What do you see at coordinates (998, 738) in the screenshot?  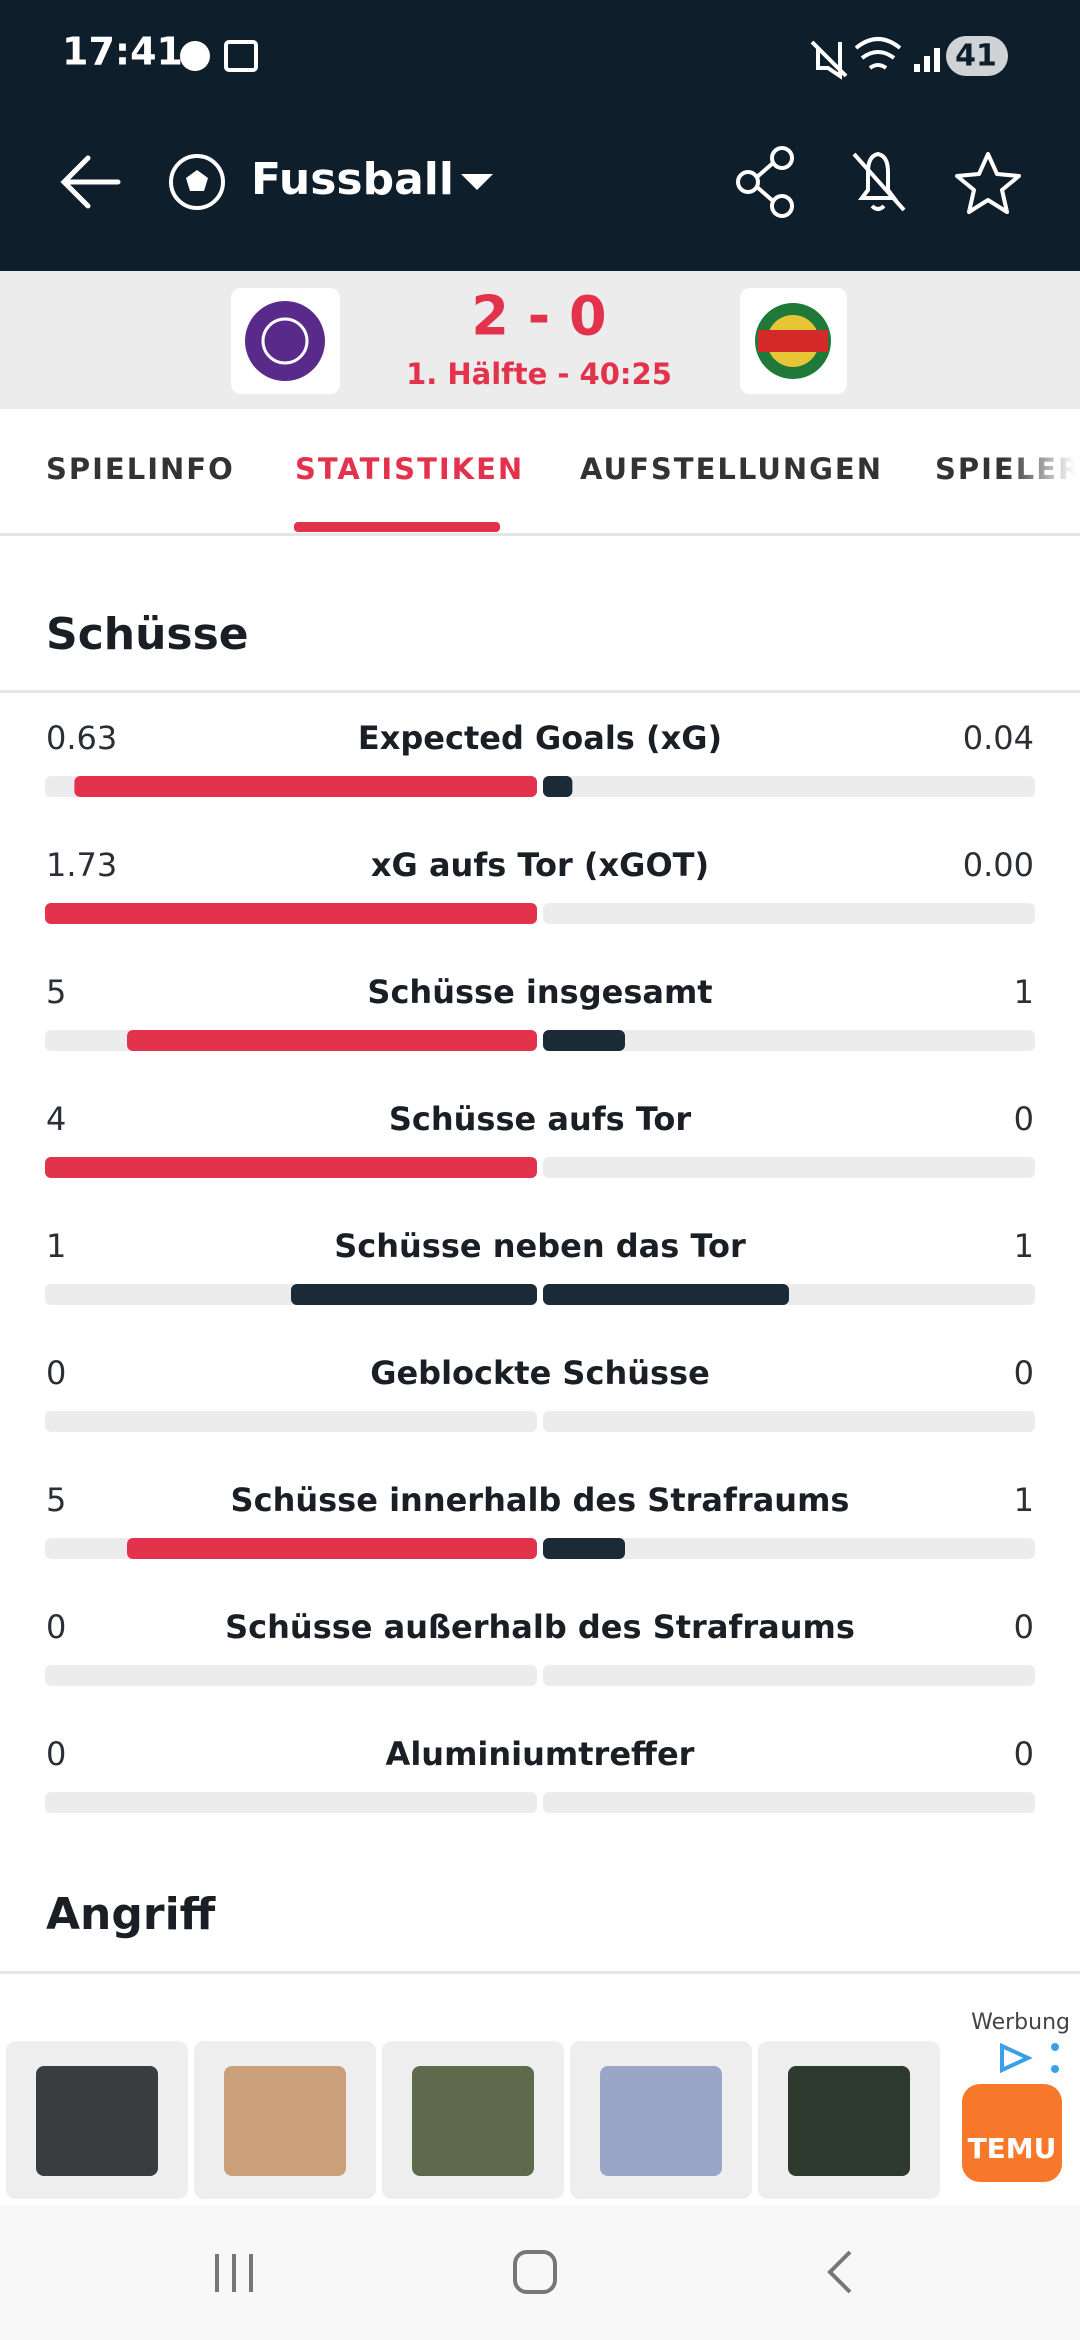 I see `away-value: 0.04` at bounding box center [998, 738].